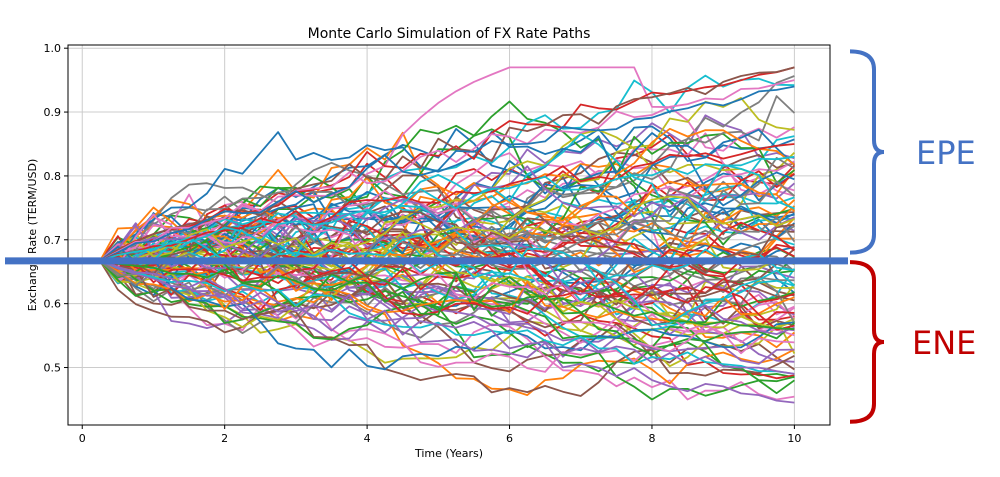  Describe the element at coordinates (53, 368) in the screenshot. I see `y-tick-label: 0.5` at that location.